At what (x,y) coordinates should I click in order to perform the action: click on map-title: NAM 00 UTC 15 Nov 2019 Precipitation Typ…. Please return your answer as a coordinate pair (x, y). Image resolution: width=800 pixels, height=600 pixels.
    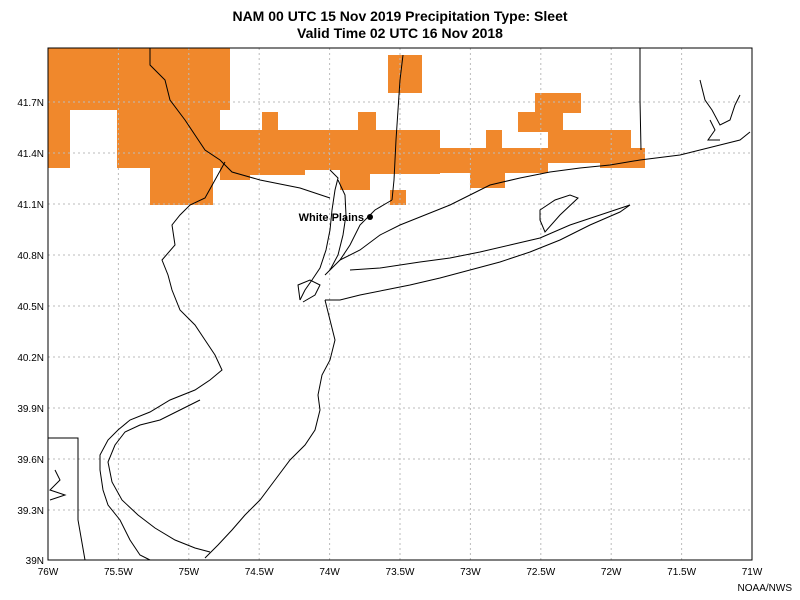
    Looking at the image, I should click on (400, 16).